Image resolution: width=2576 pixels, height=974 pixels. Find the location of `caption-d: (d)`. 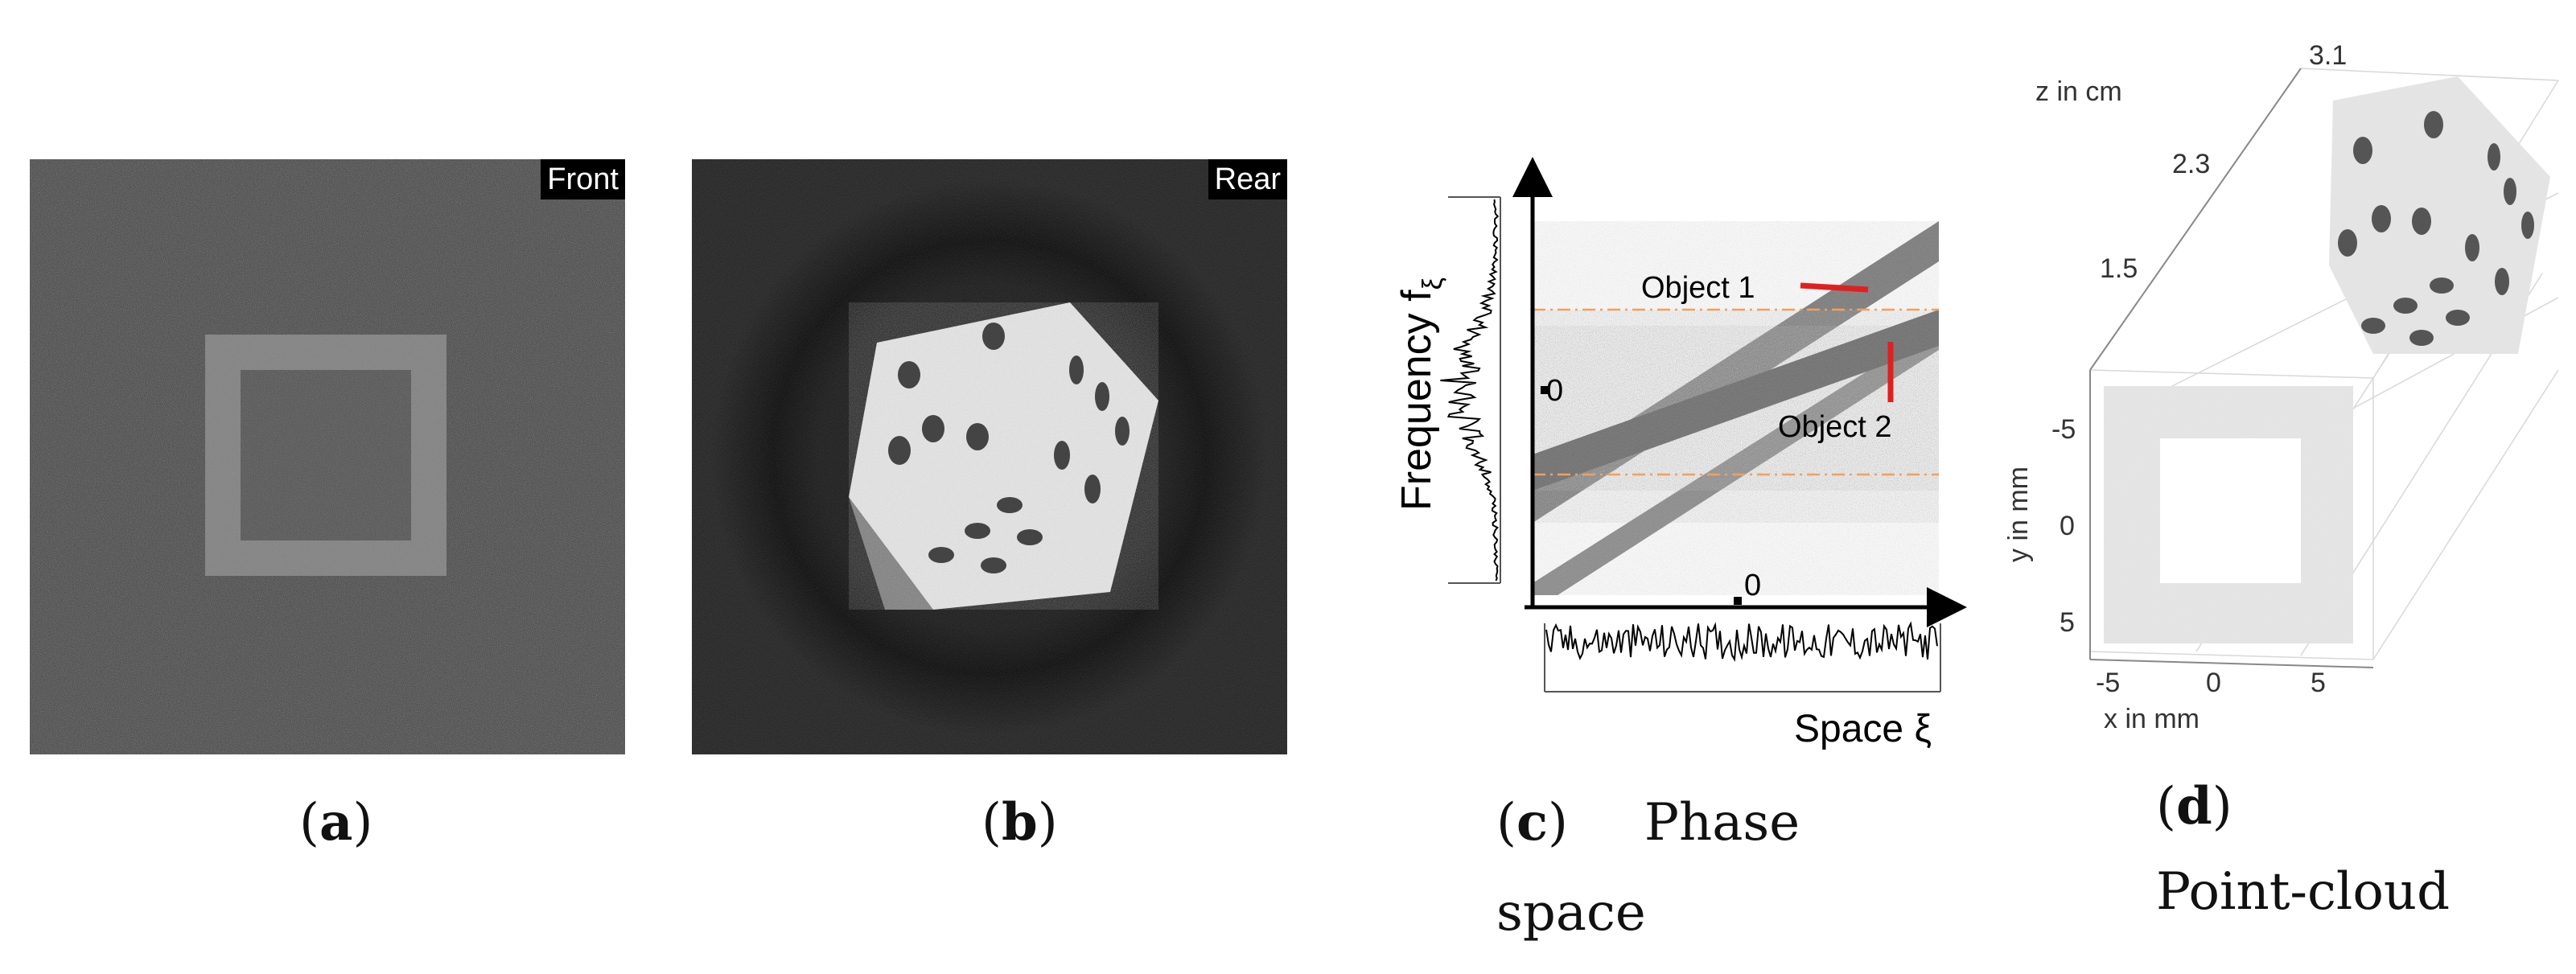

caption-d: (d) is located at coordinates (2194, 806).